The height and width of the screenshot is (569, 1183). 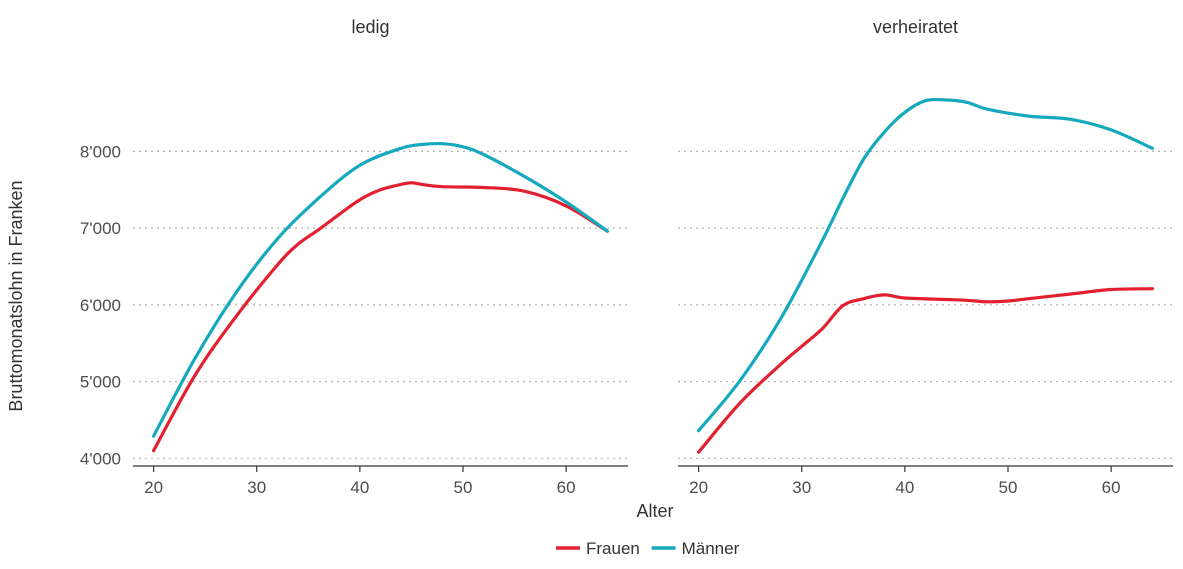 I want to click on y-tick-label: 4'000, so click(x=100, y=458).